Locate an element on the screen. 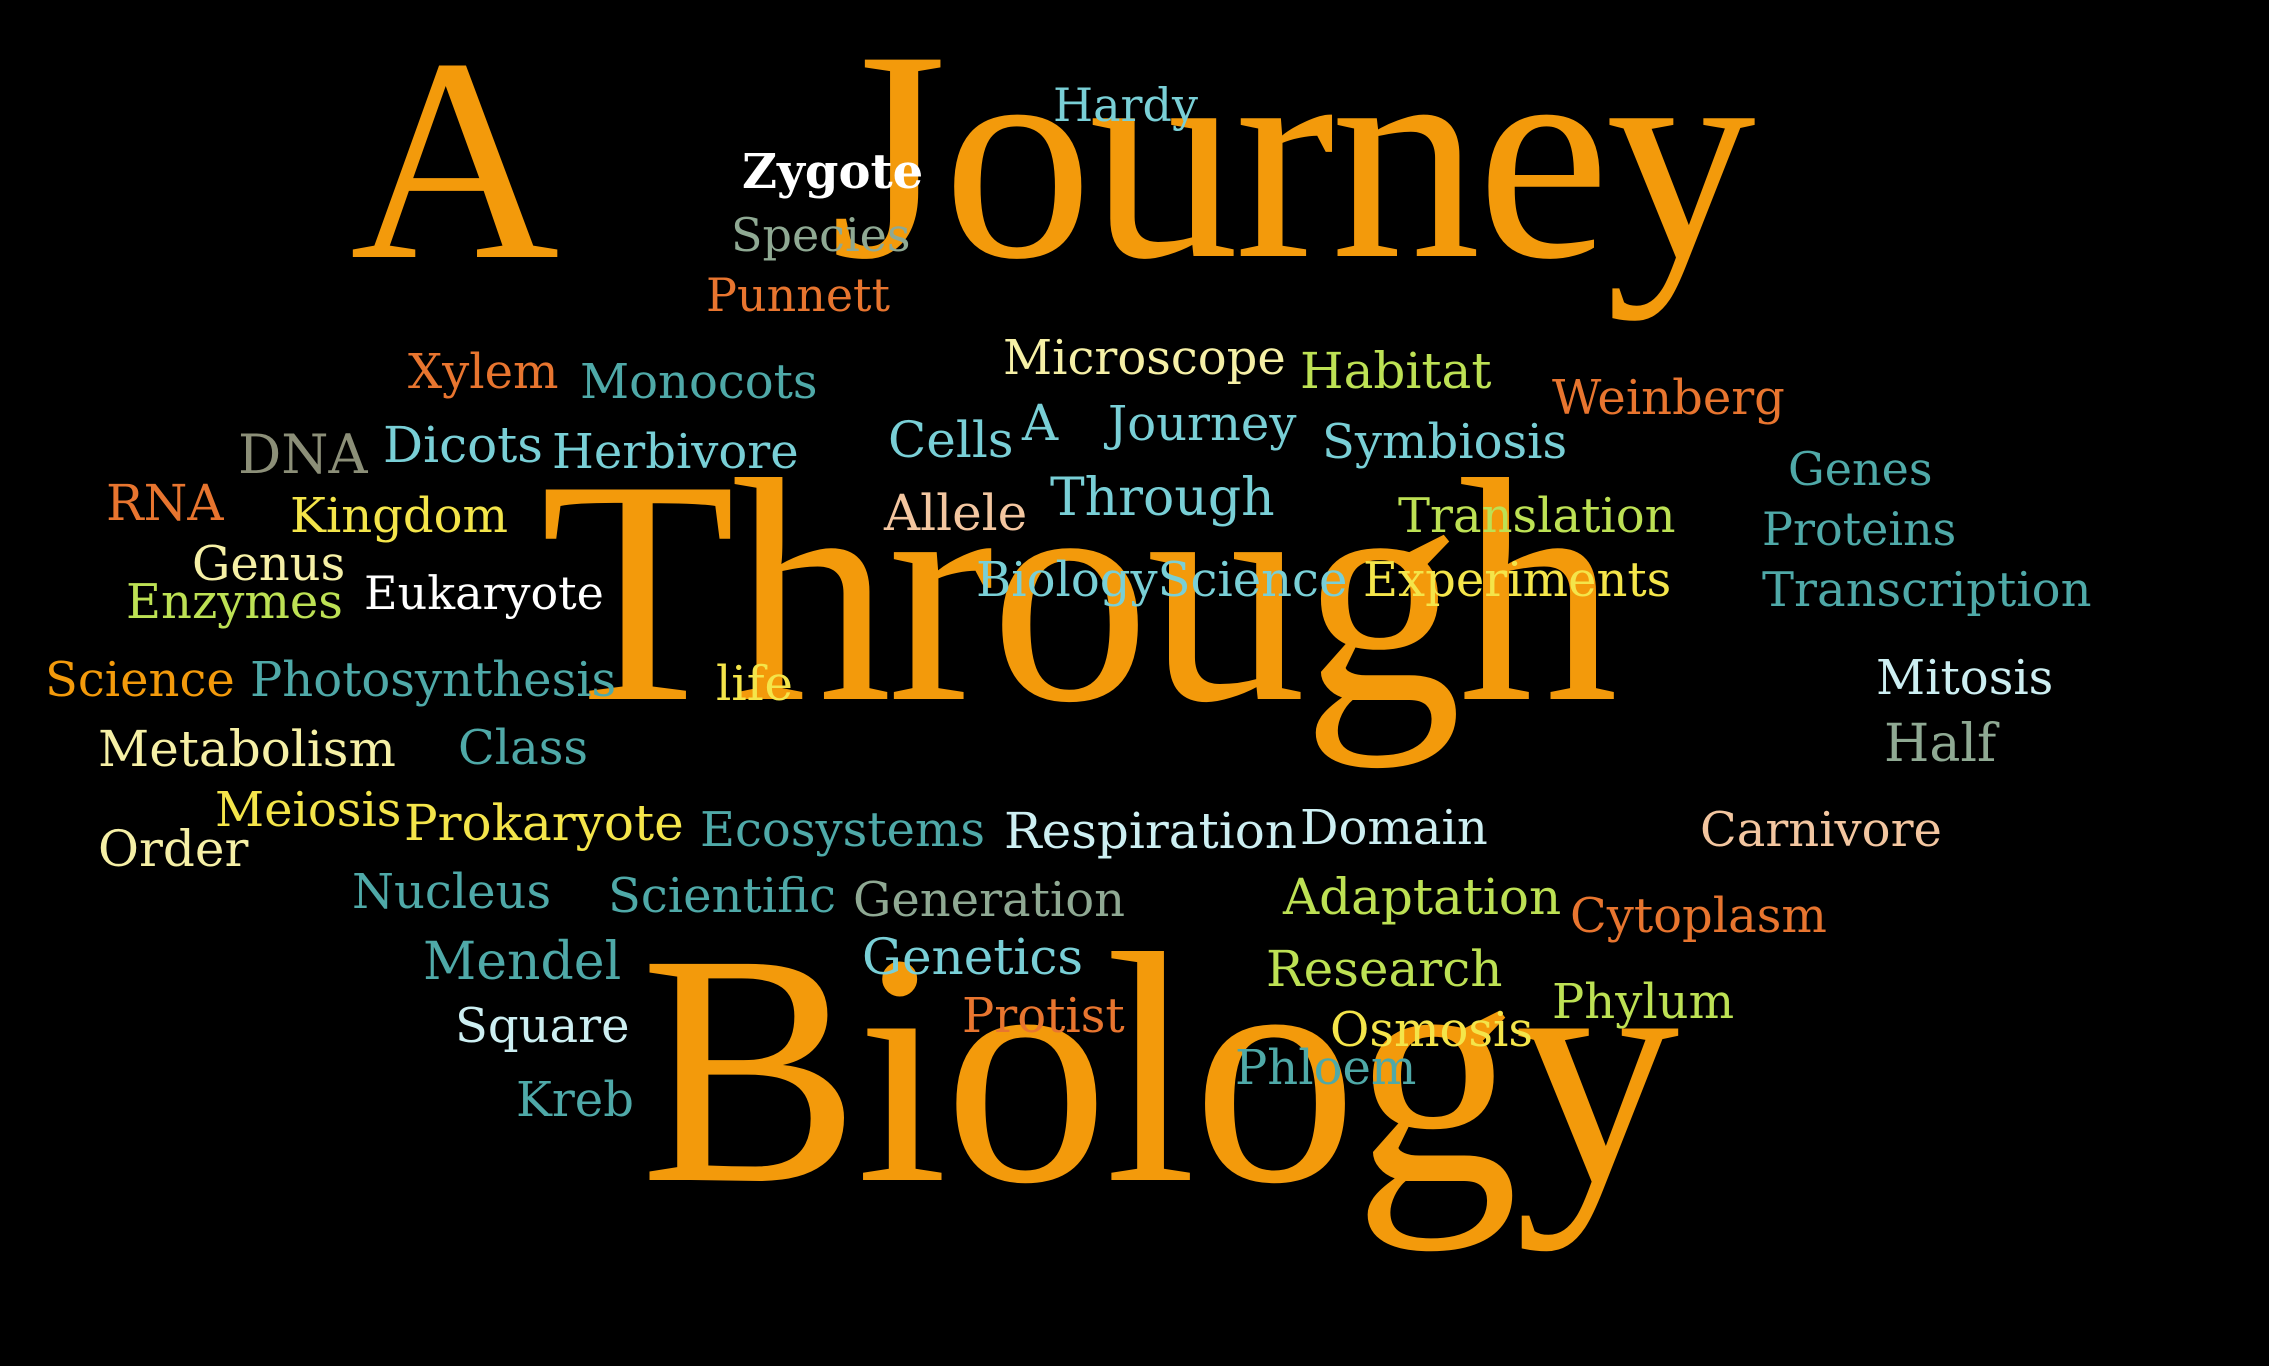  word-through-small: Through is located at coordinates (1162, 498).